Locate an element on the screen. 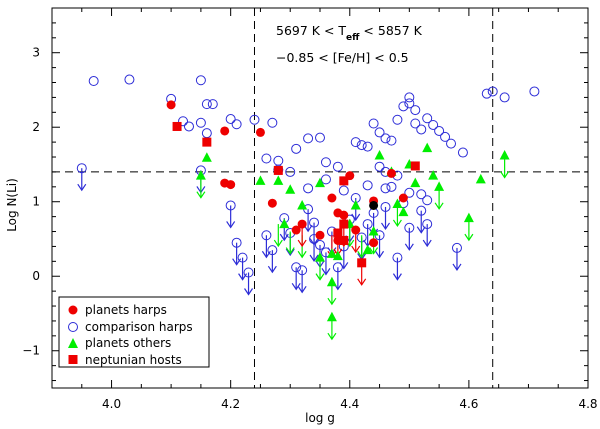 Image resolution: width=600 pixels, height=429 pixels. y-tick-label: 1 is located at coordinates (36, 202).